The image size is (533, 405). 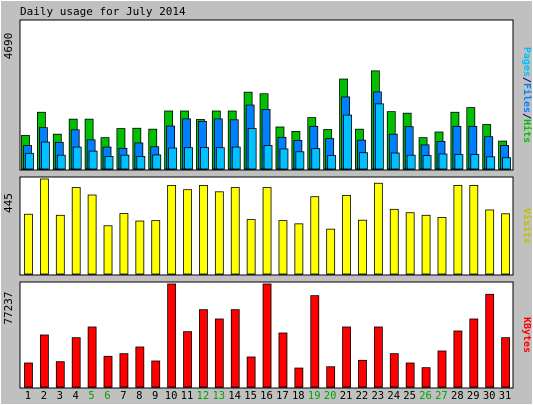 What do you see at coordinates (75, 396) in the screenshot?
I see `day-label: 4` at bounding box center [75, 396].